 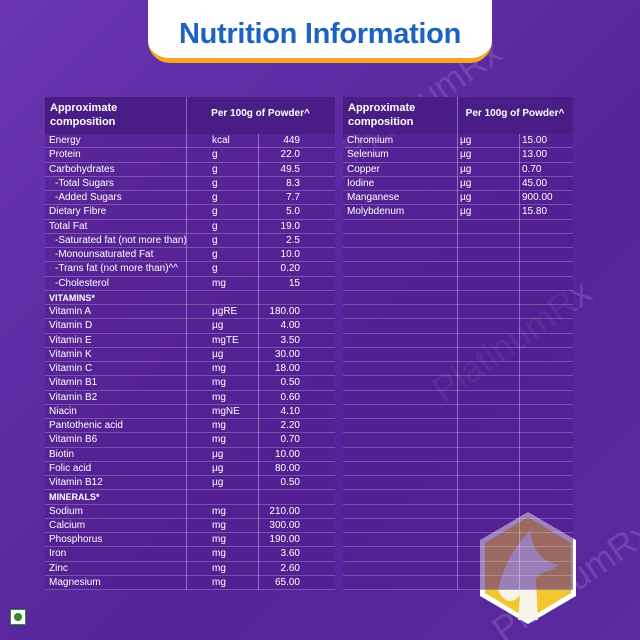 I want to click on nutrient-name: -Added Sugars, so click(x=88, y=197).